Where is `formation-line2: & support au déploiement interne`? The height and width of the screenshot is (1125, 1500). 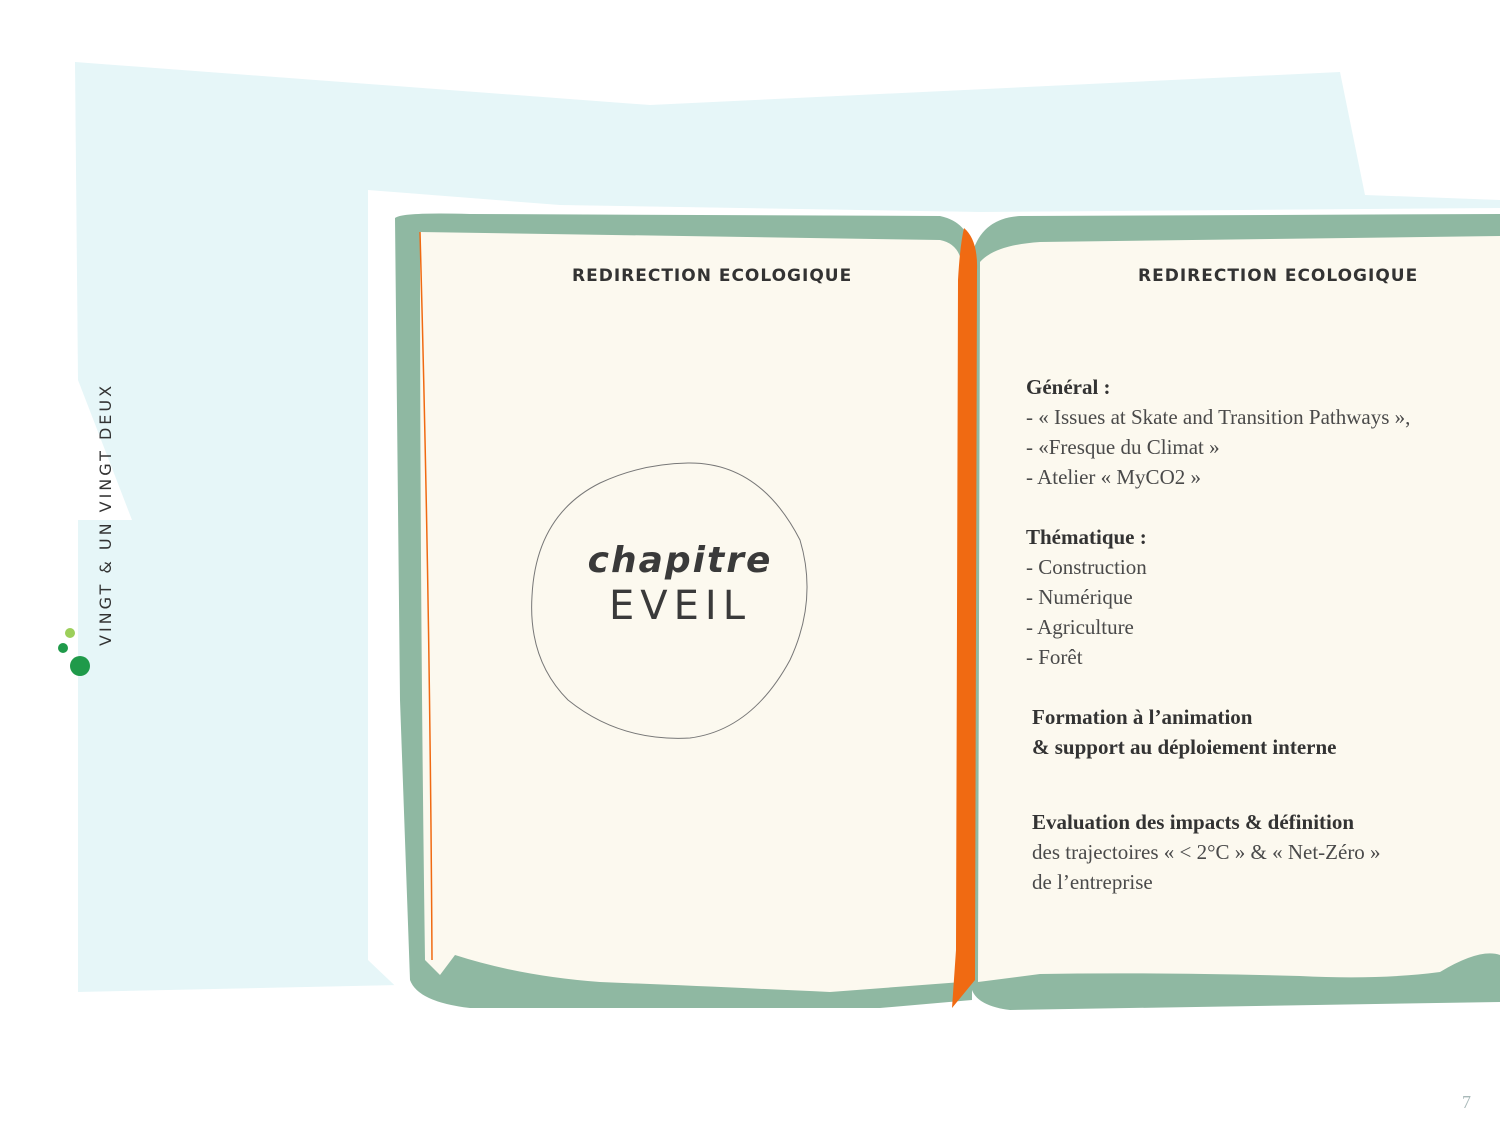 formation-line2: & support au déploiement interne is located at coordinates (1184, 747).